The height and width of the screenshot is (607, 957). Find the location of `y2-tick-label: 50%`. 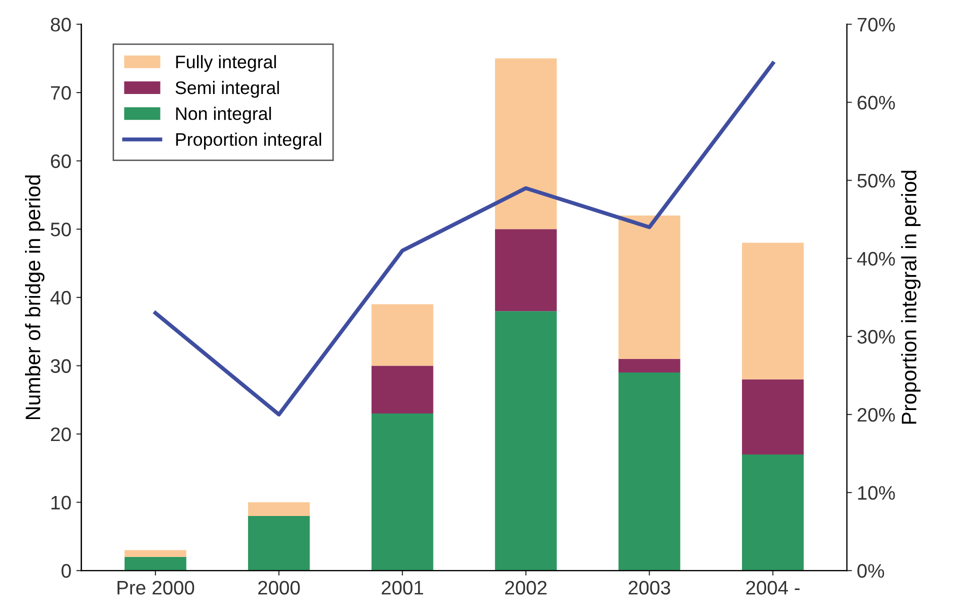

y2-tick-label: 50% is located at coordinates (876, 181).